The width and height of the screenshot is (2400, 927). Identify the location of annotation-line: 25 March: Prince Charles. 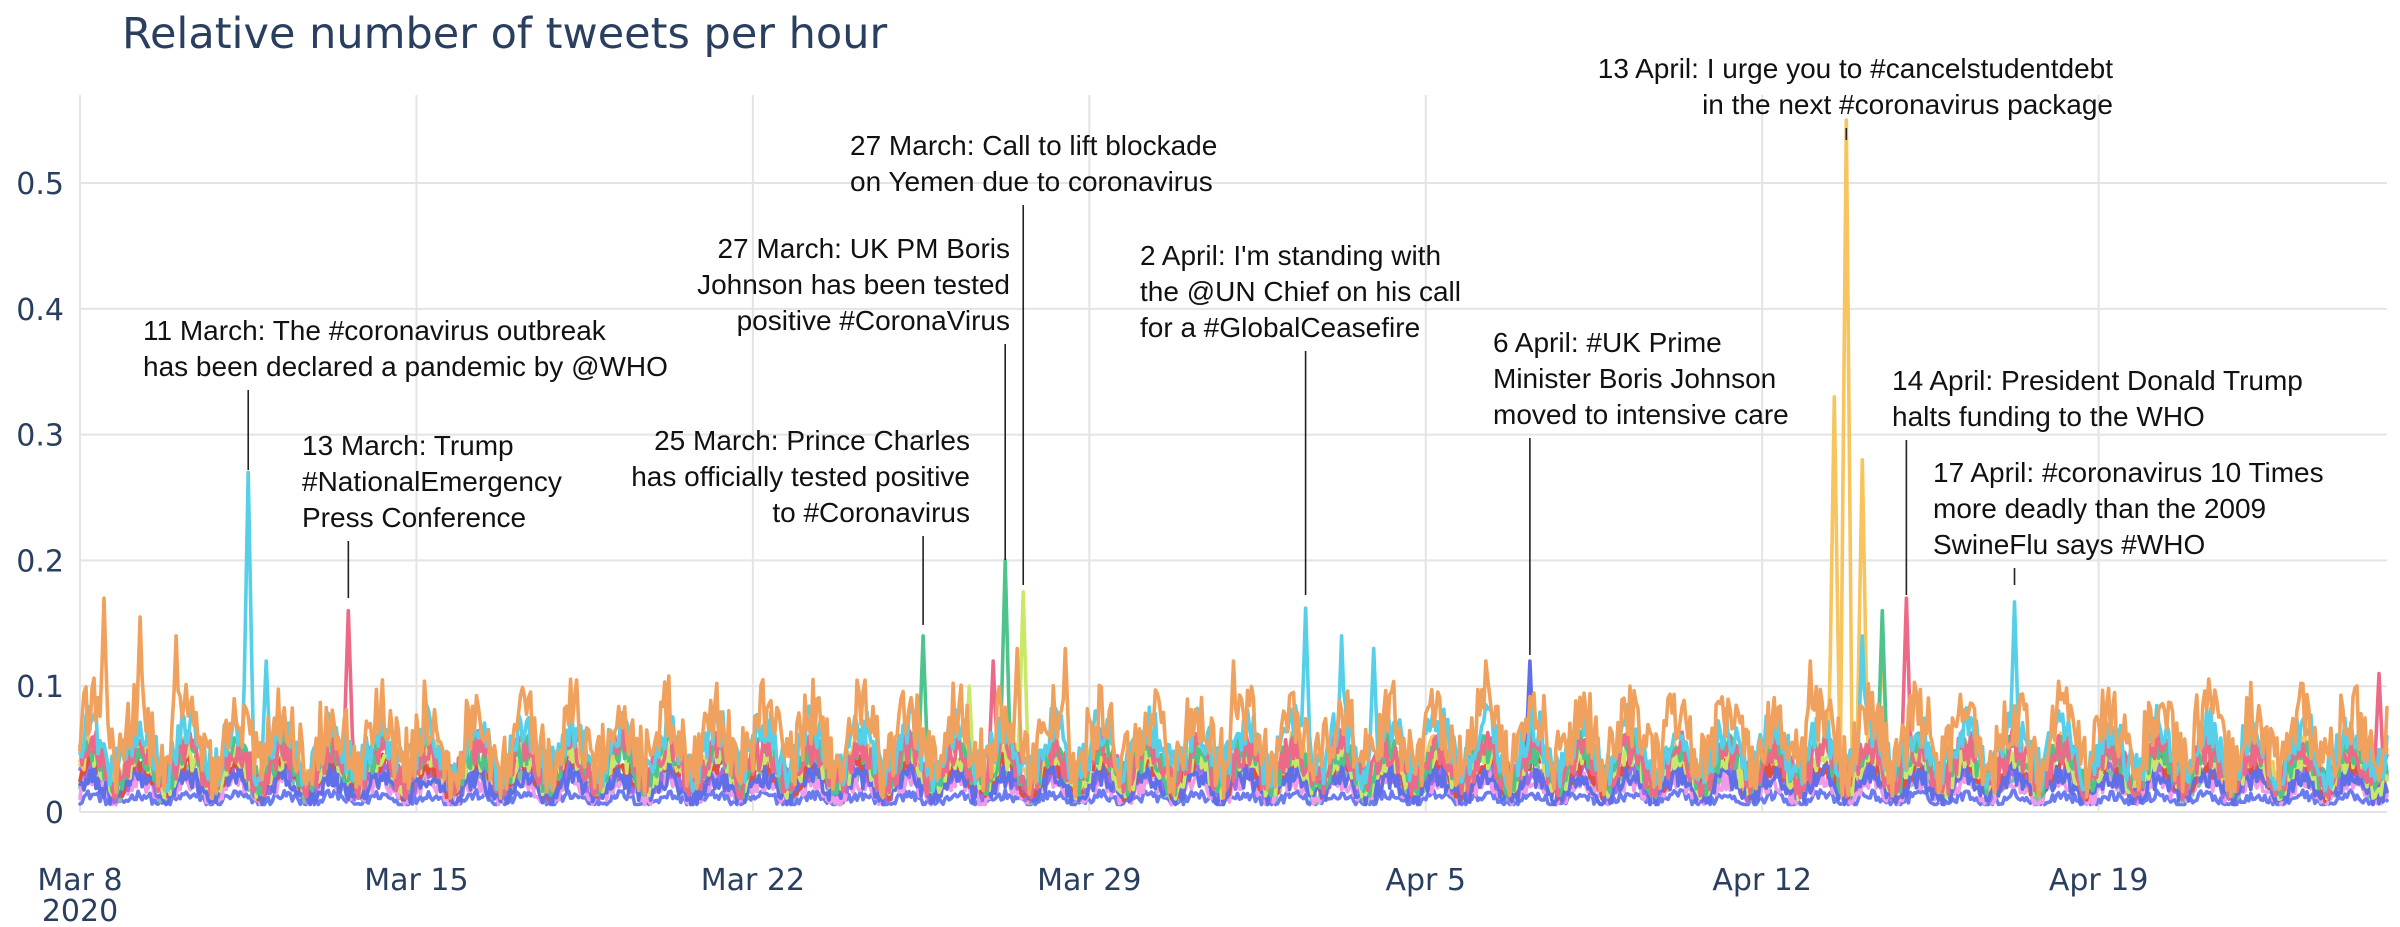
(812, 440).